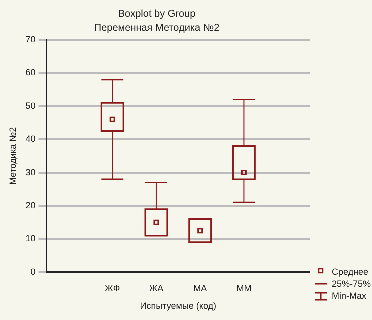  I want to click on chart-title: Boxplot by Group, so click(157, 14).